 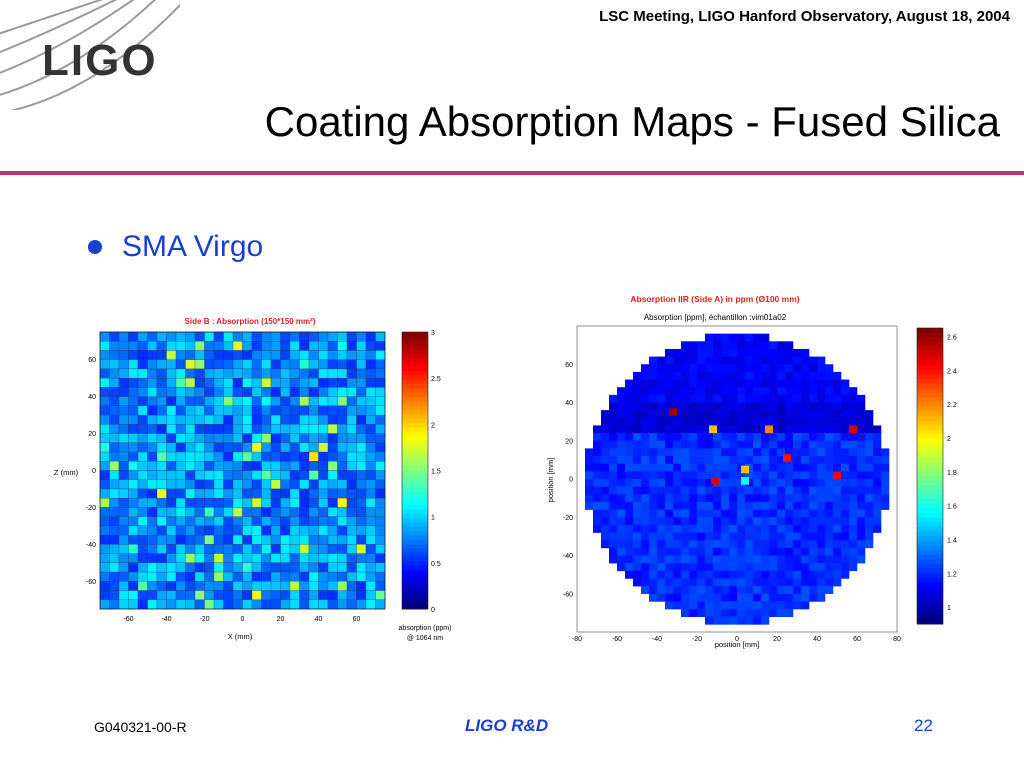 What do you see at coordinates (140, 727) in the screenshot?
I see `document-id: G040321-00-R` at bounding box center [140, 727].